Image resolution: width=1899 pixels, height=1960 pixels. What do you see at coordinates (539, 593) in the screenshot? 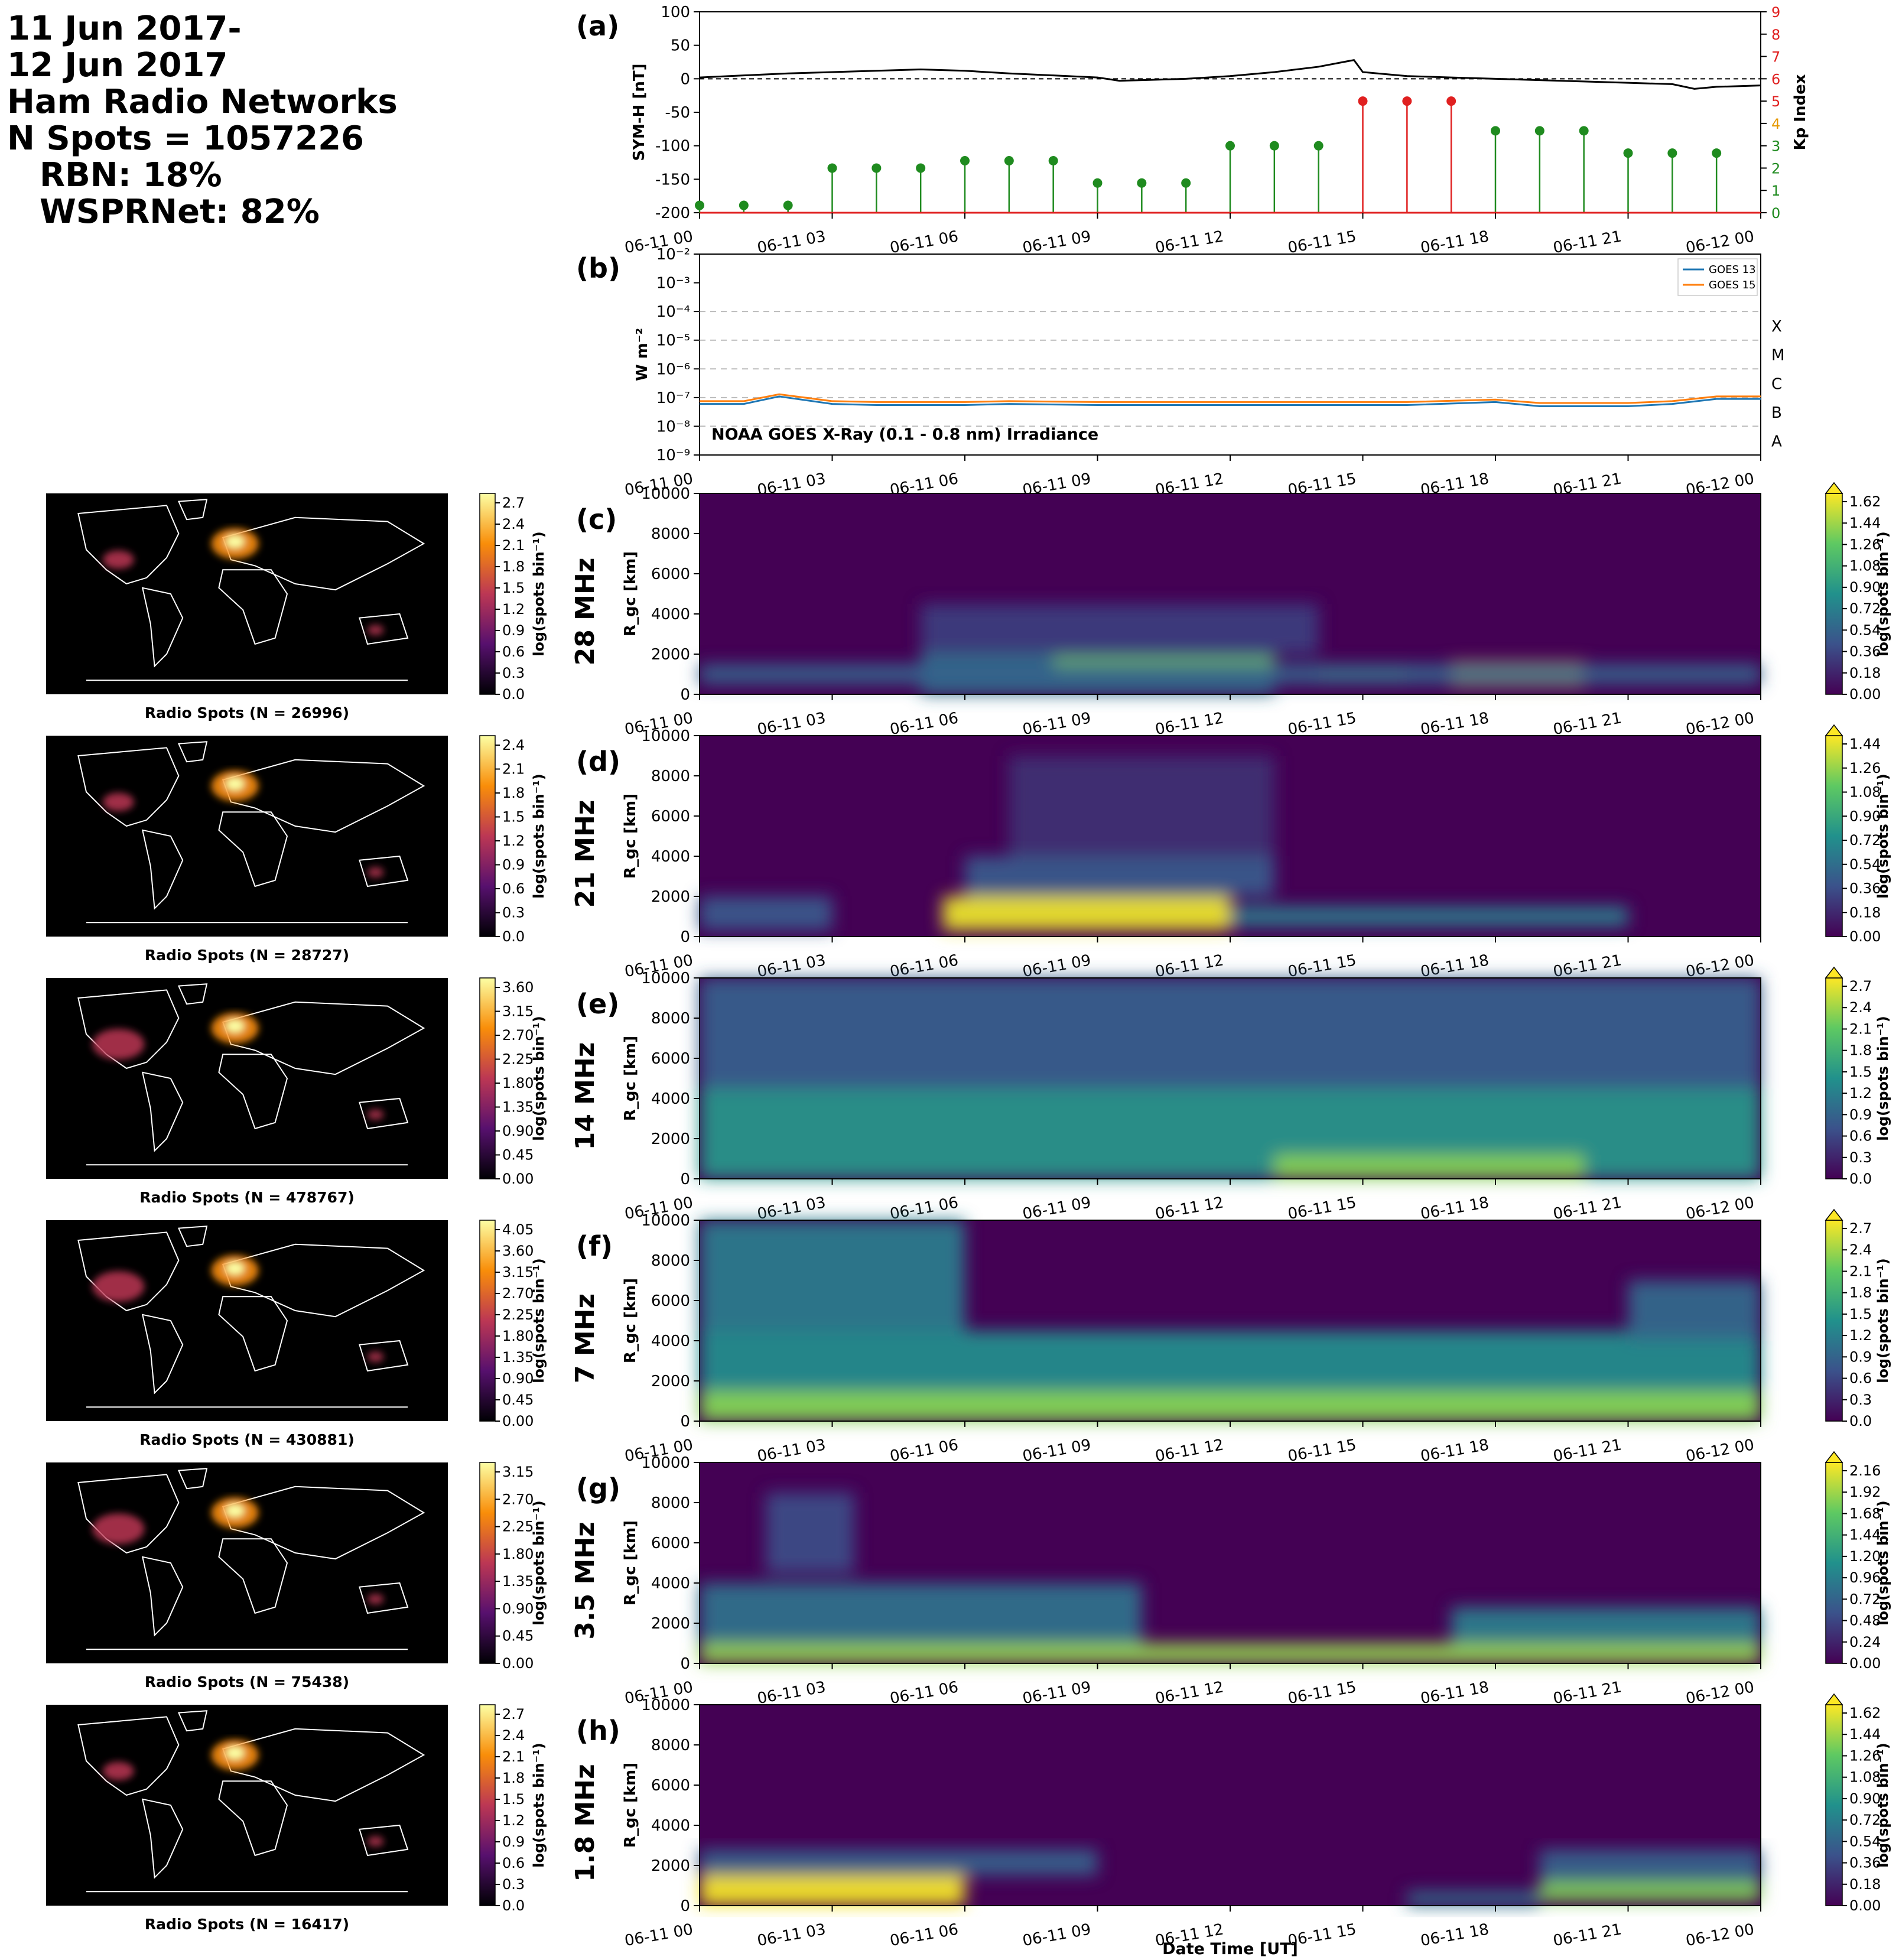
I see `map-colorbar-label: log(spots bin⁻¹)` at bounding box center [539, 593].